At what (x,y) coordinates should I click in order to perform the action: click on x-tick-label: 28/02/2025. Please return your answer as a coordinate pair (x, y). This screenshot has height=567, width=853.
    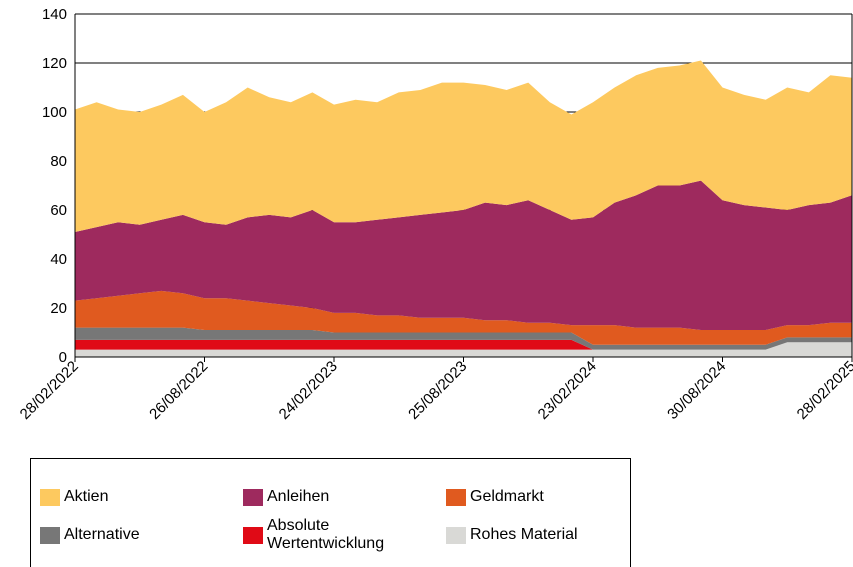
    Looking at the image, I should click on (823, 390).